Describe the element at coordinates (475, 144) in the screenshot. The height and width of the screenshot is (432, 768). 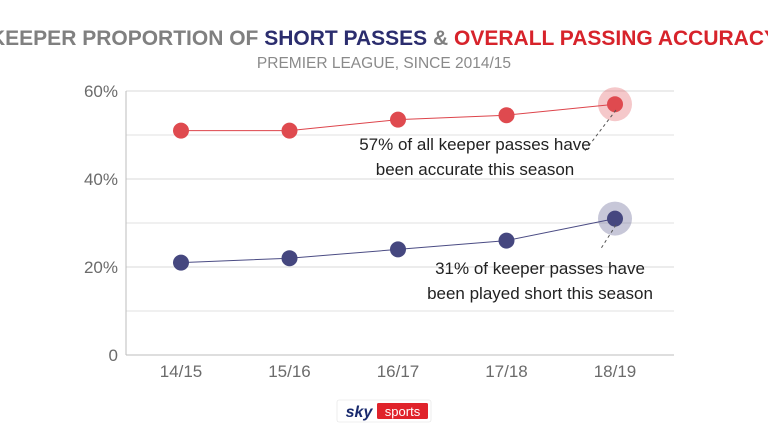
I see `annotation-text-accuracy: 57% of all keeper passes have` at that location.